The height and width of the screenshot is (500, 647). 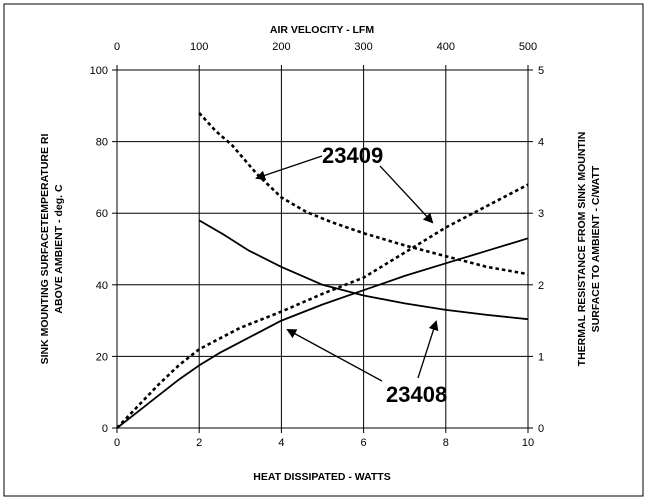 What do you see at coordinates (541, 71) in the screenshot?
I see `y2-tick-label: 5` at bounding box center [541, 71].